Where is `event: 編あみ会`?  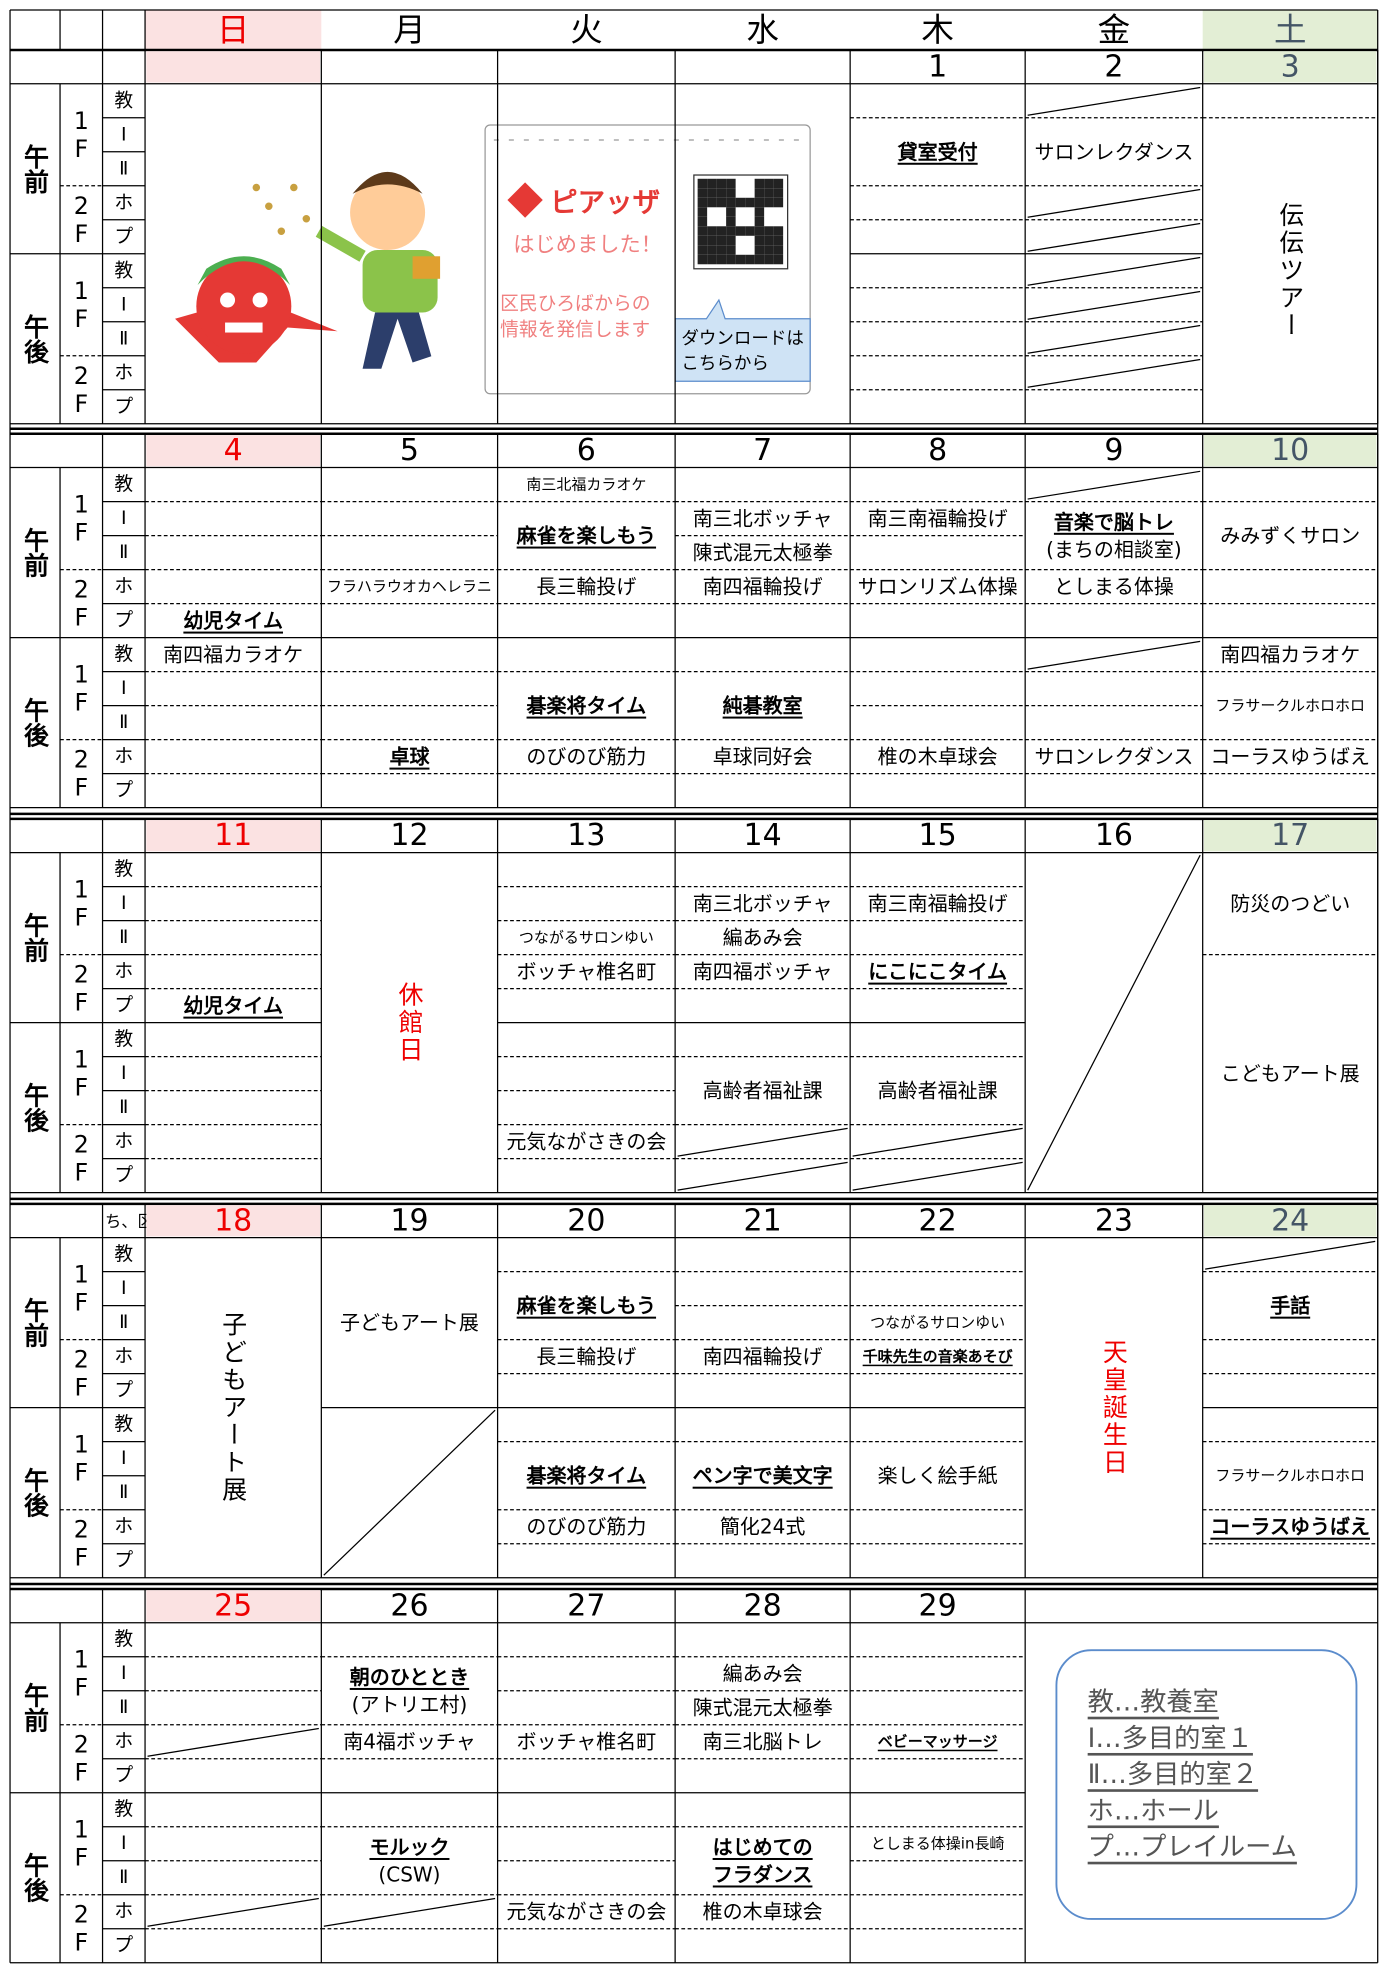 event: 編あみ会 is located at coordinates (763, 938).